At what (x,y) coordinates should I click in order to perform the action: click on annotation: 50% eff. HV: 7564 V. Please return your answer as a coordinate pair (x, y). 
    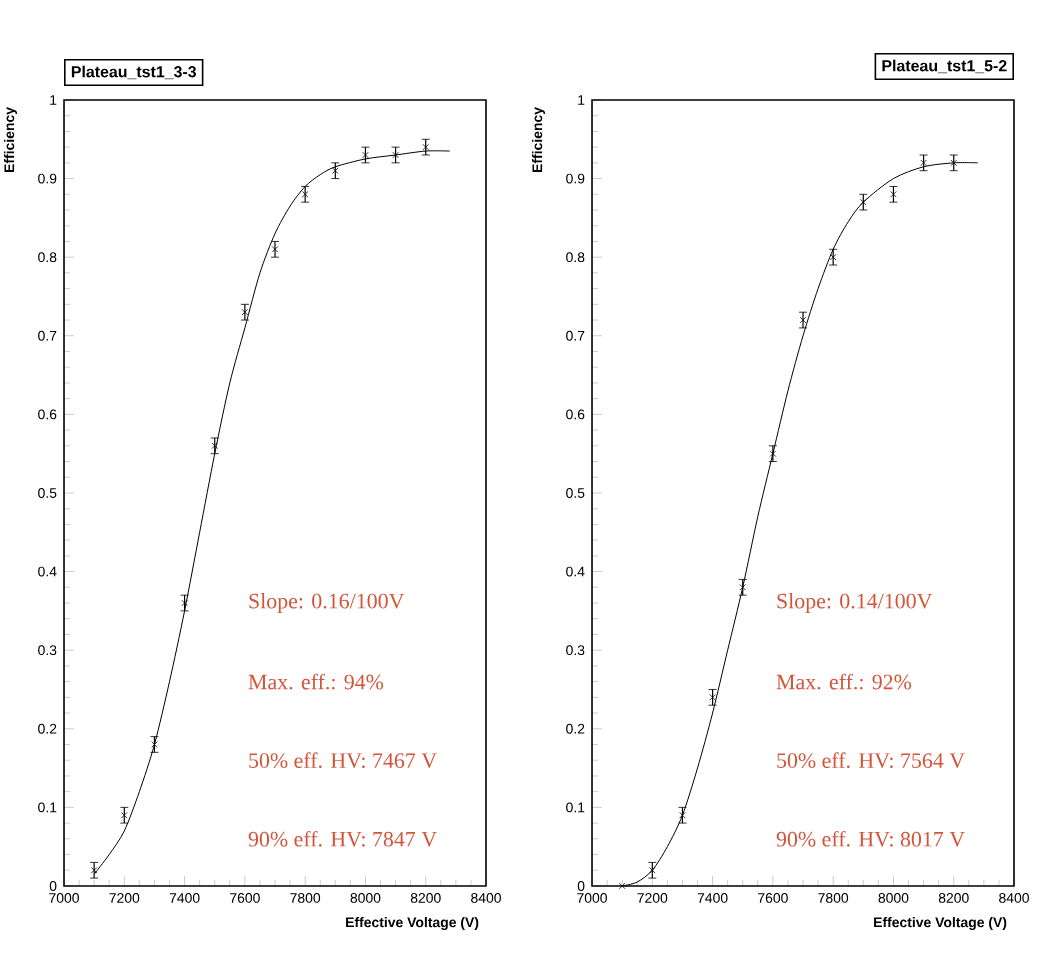
    Looking at the image, I should click on (871, 760).